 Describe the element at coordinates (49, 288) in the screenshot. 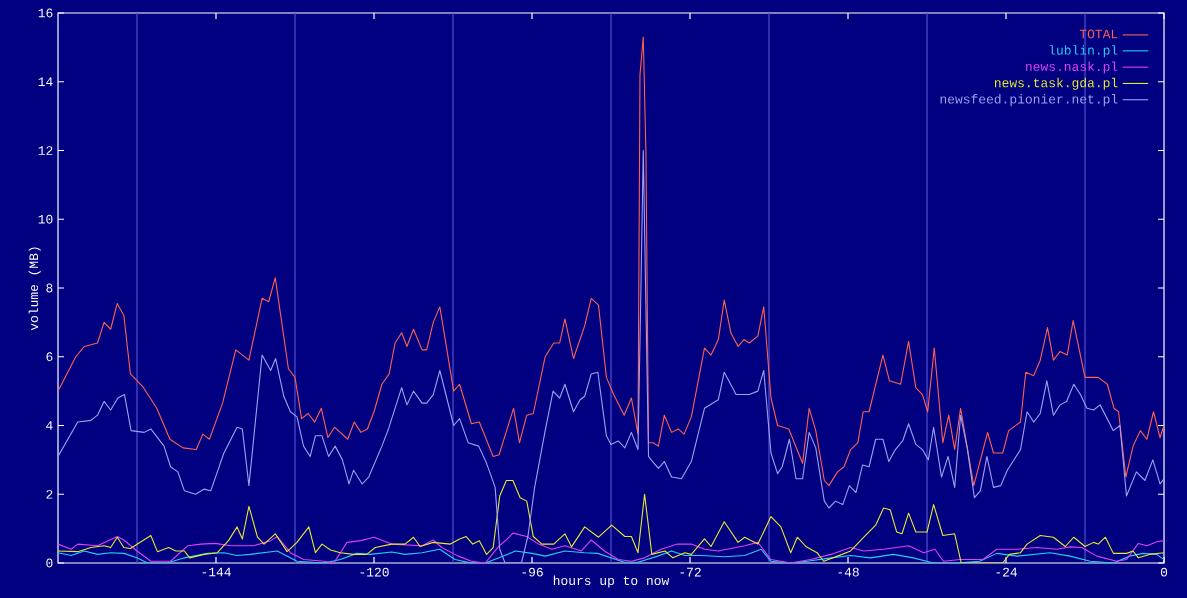

I see `y-tick-label: 8` at that location.